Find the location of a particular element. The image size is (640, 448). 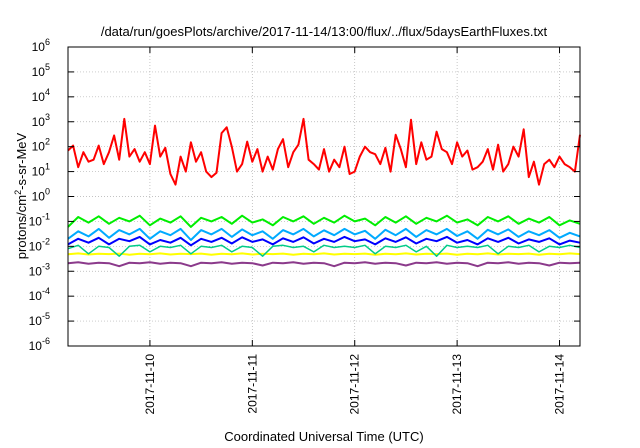

y-tick-label-exponent: -3 is located at coordinates (46, 266).